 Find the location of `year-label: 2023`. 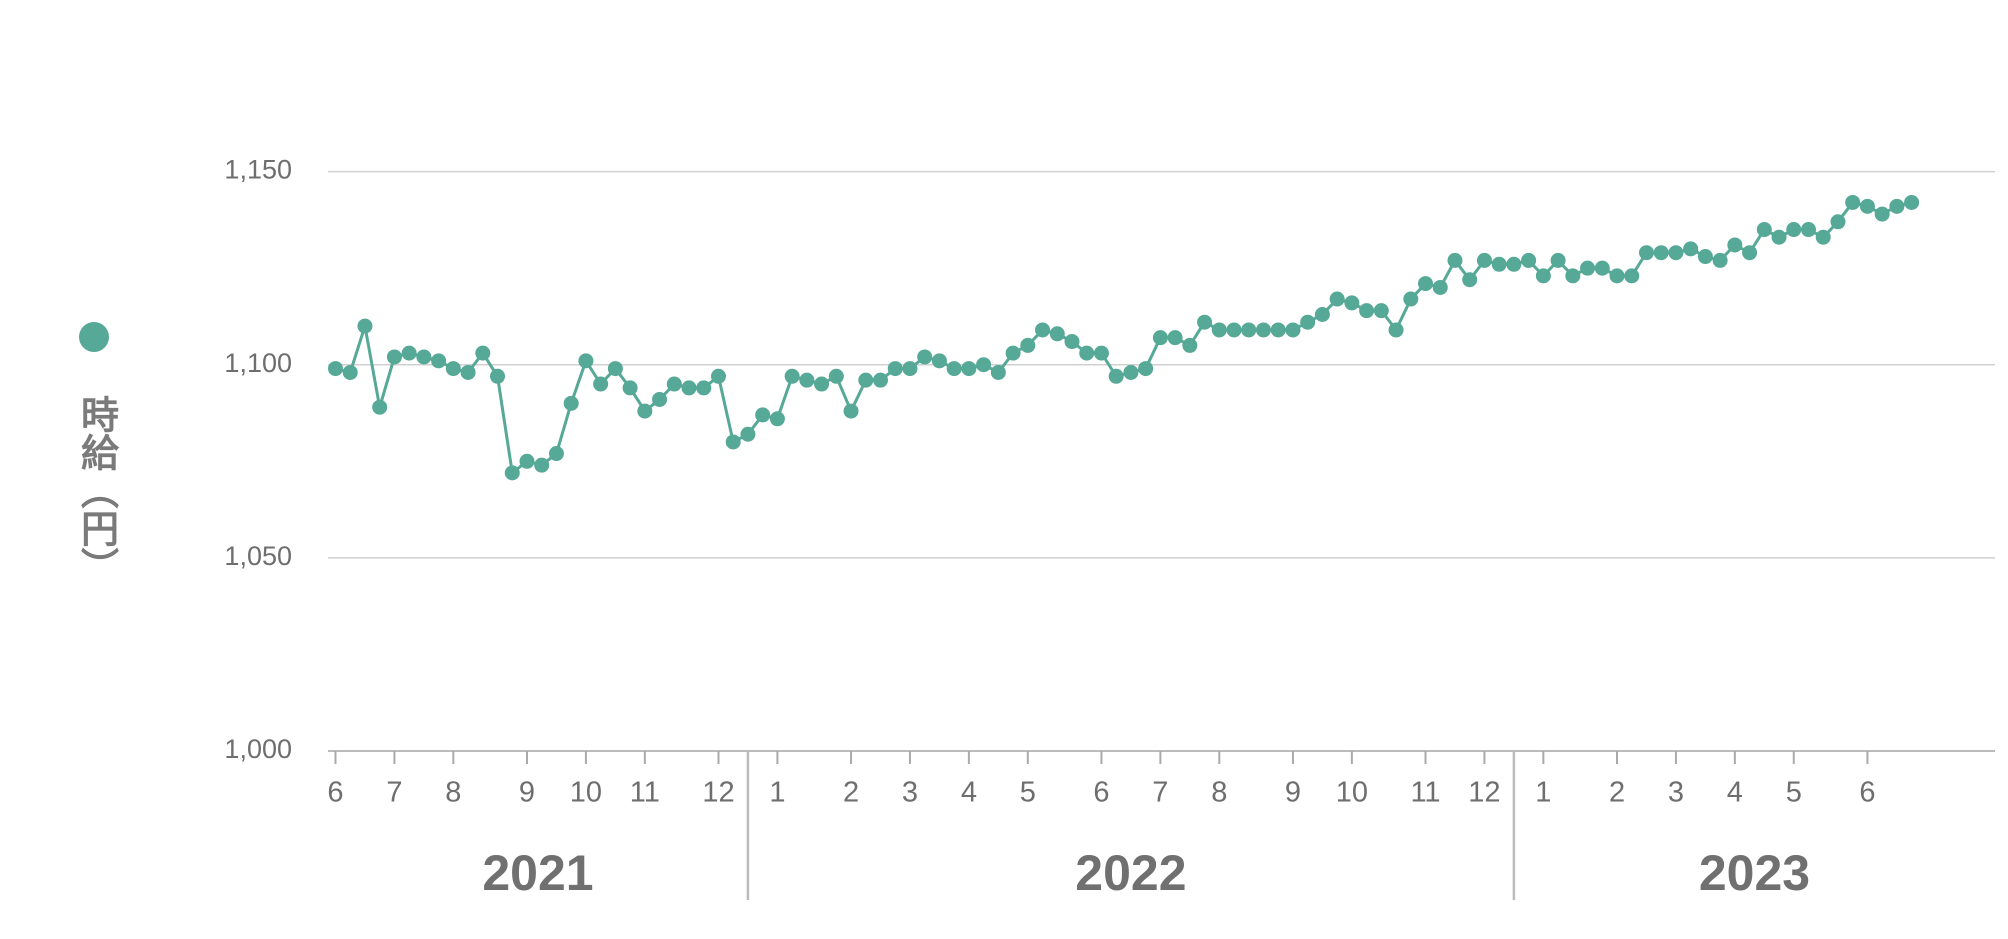

year-label: 2023 is located at coordinates (1754, 873).